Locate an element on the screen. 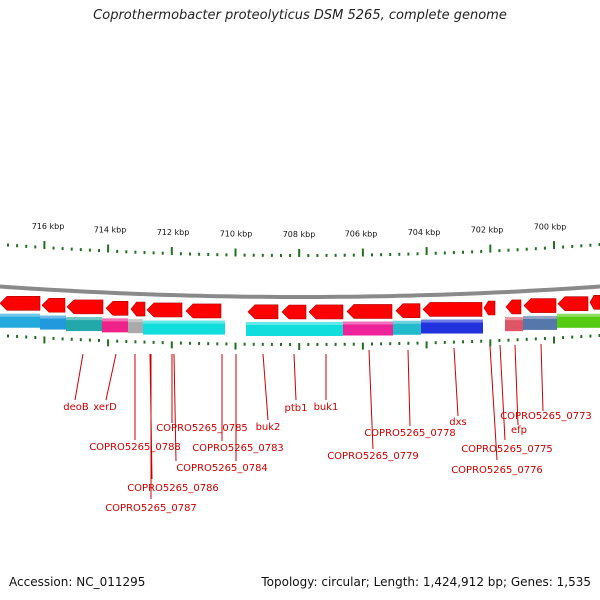 Image resolution: width=600 pixels, height=600 pixels. gene-label: COPRO5265_0778 is located at coordinates (410, 433).